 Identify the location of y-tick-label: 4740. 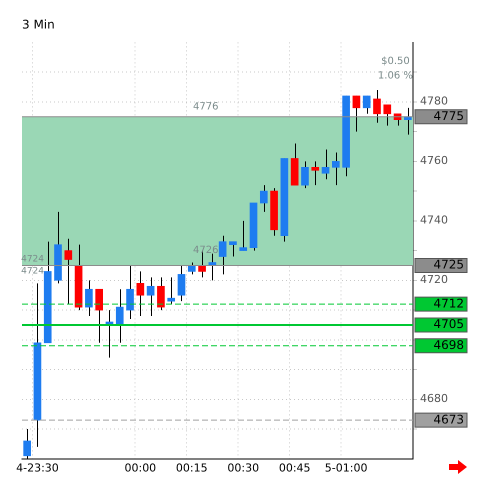
(434, 220).